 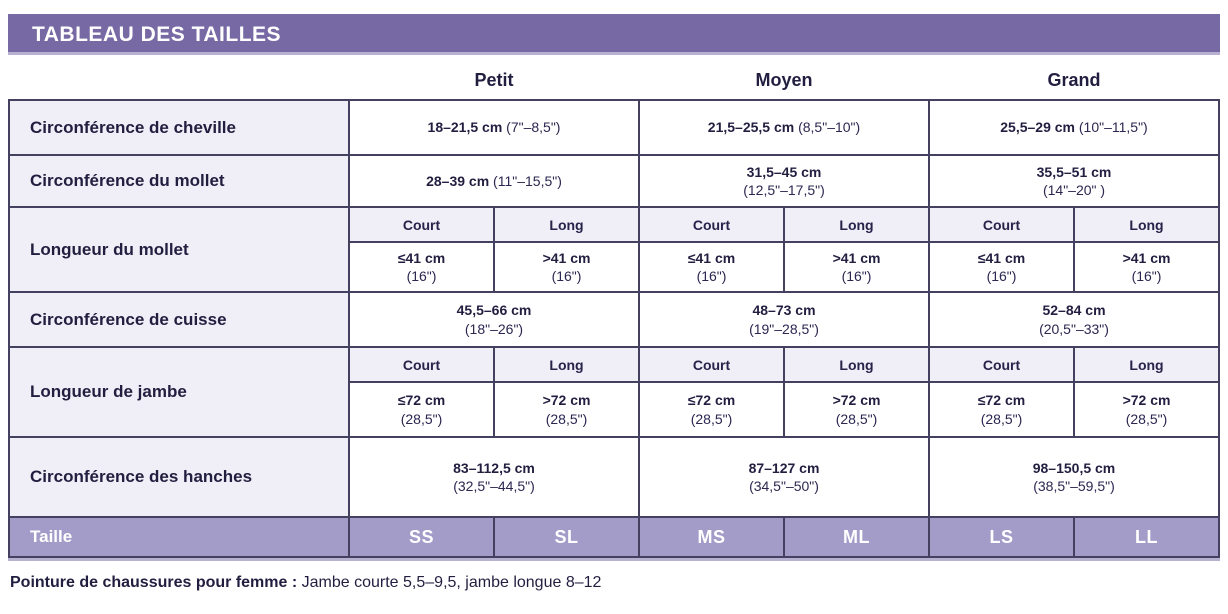 I want to click on row-label-leg-length: Longueur de jambe, so click(x=179, y=392).